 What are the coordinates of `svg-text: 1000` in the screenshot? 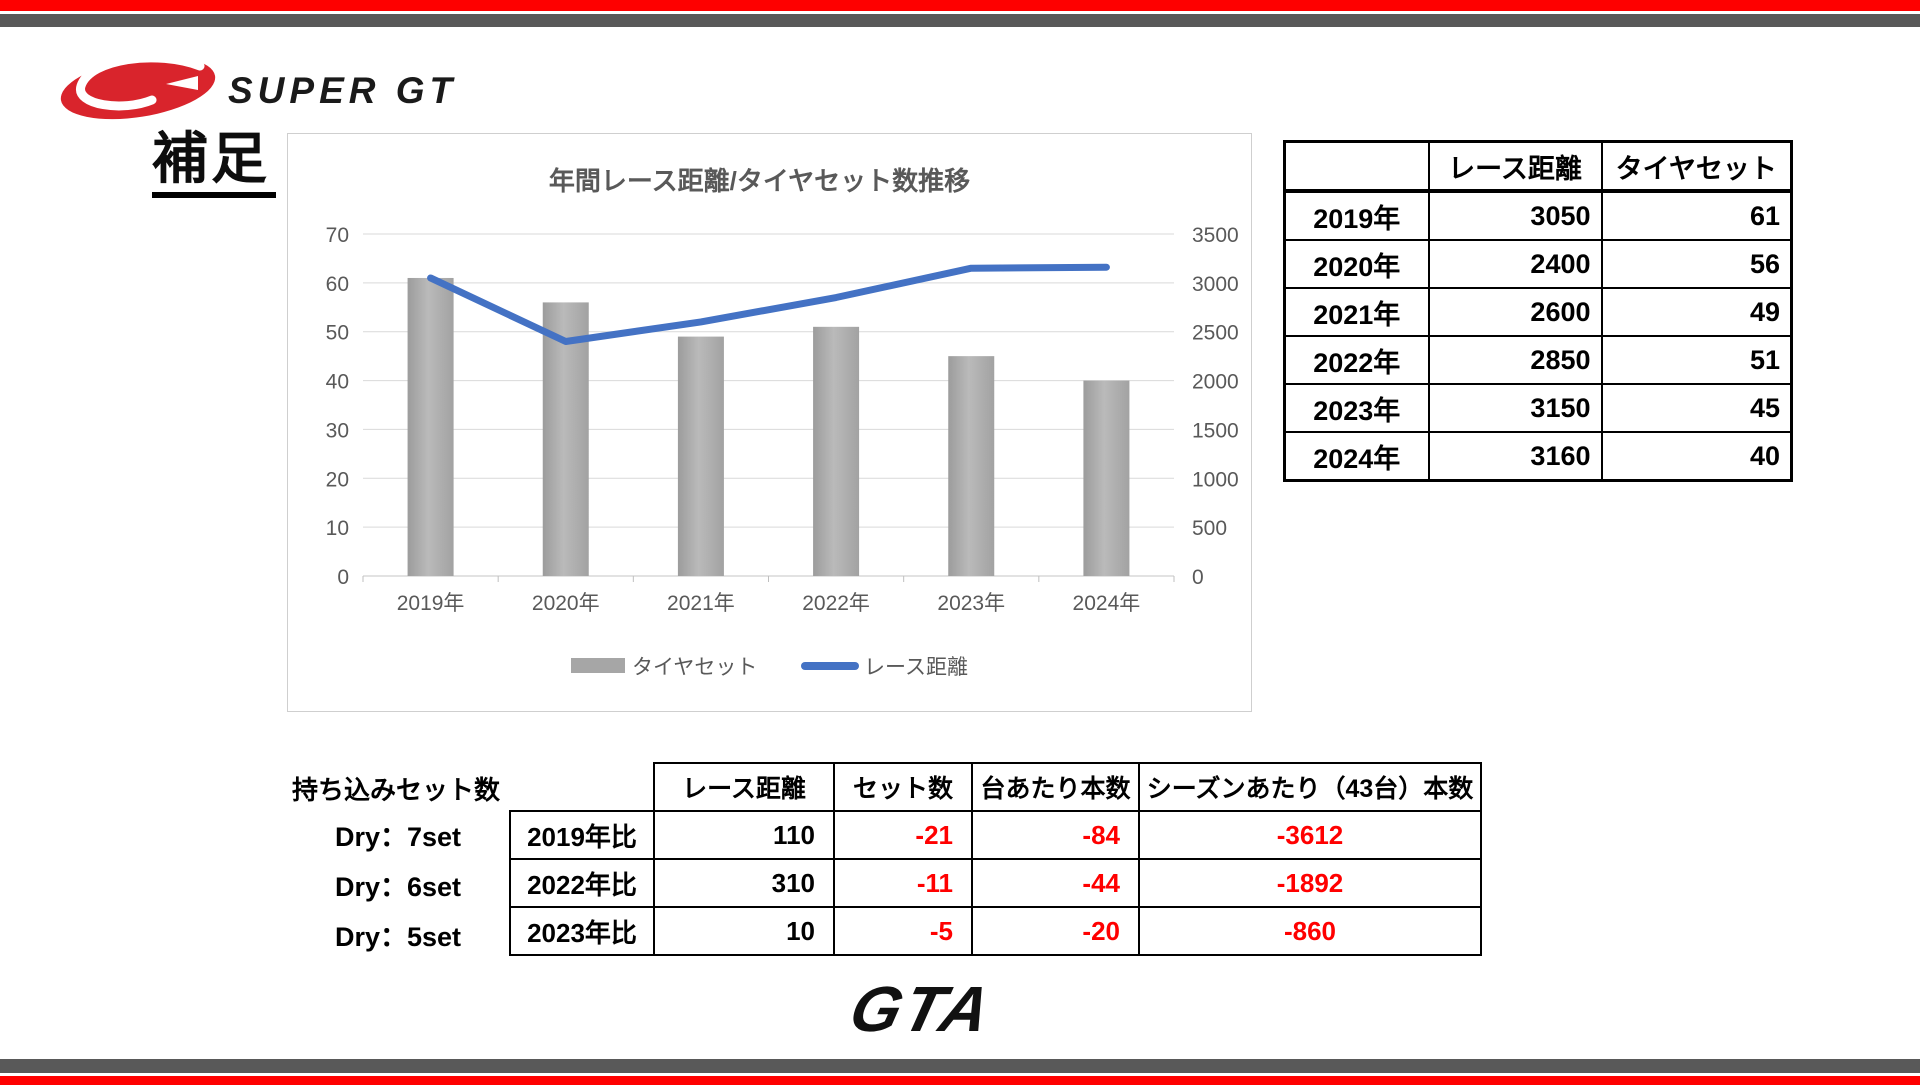 It's located at (1215, 479).